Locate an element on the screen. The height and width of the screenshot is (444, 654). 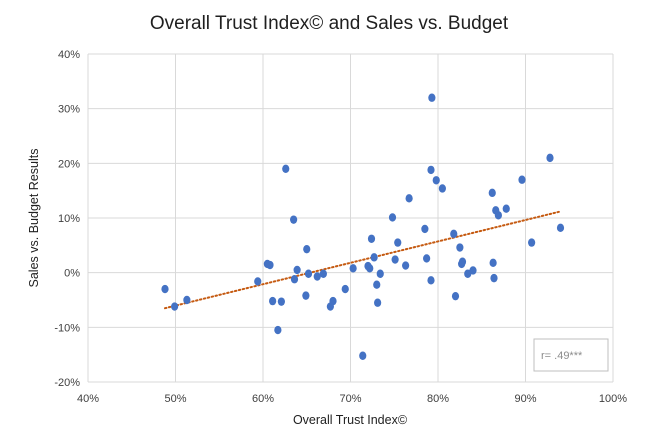
y-tick-label: 20% is located at coordinates (69, 164).